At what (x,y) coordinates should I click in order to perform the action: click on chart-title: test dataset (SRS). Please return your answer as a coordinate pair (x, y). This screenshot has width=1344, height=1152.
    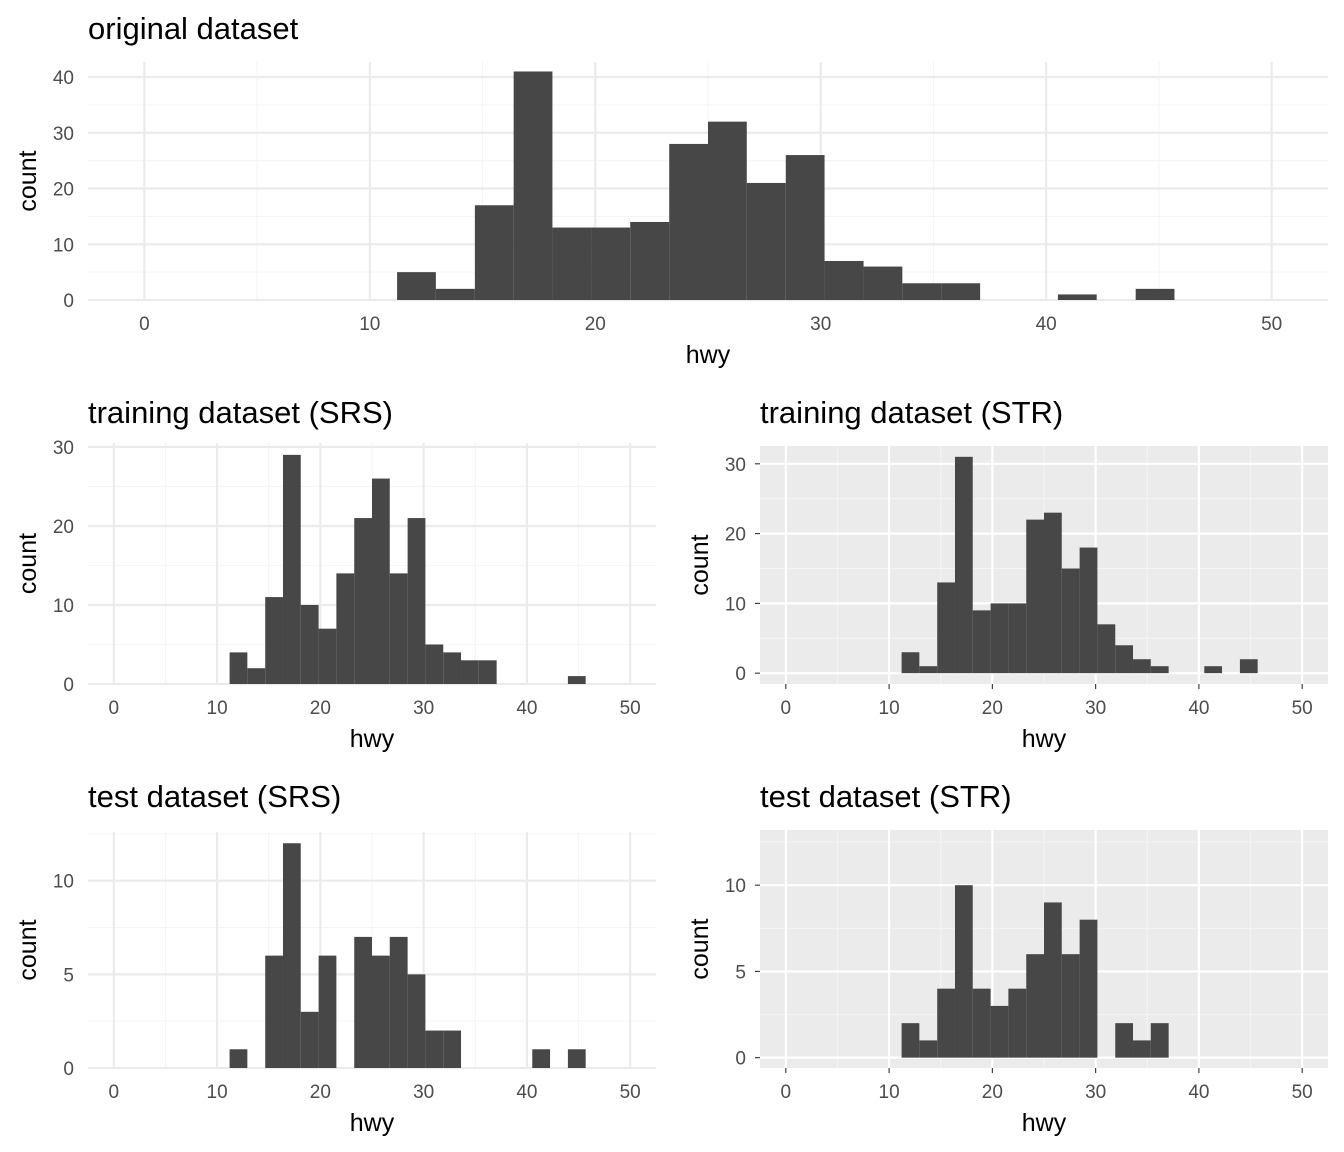
    Looking at the image, I should click on (214, 796).